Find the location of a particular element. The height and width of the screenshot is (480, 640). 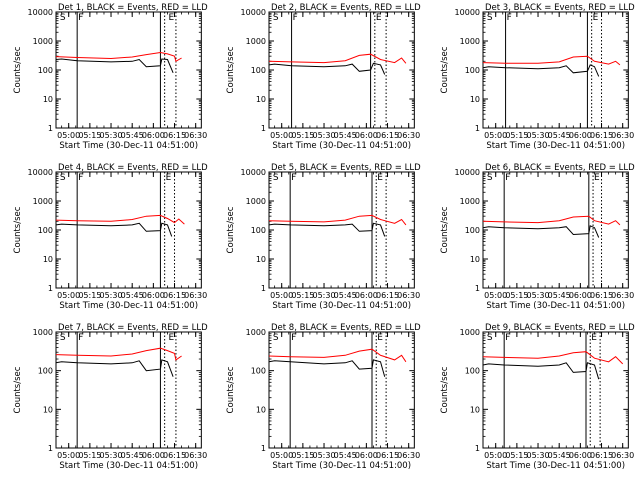

chart-title: Det 5, BLACK = Events, RED = LLD is located at coordinates (346, 168).